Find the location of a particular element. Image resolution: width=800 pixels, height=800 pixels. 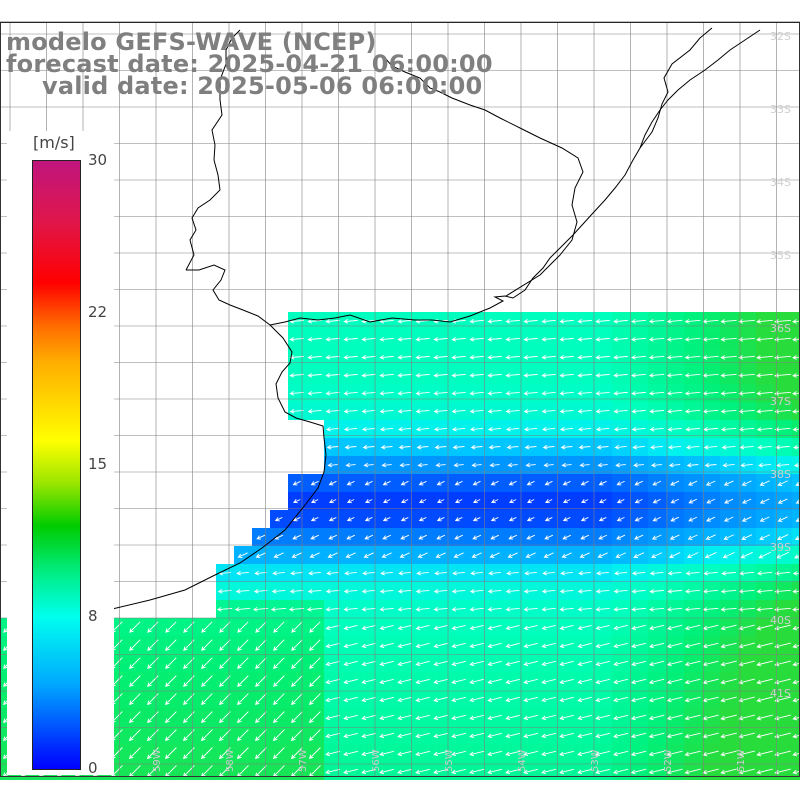

colorbar-scale is located at coordinates (56, 465).